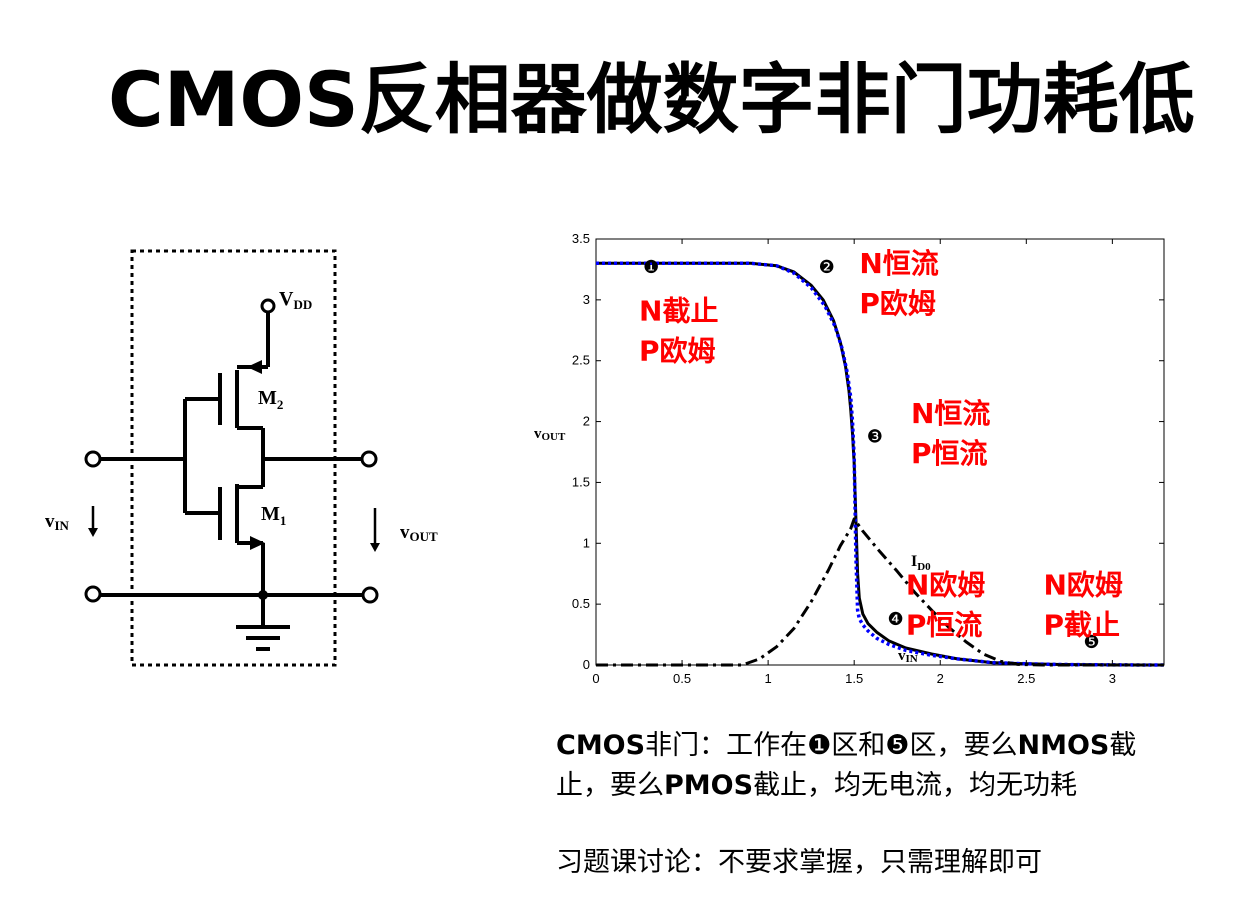  Describe the element at coordinates (263, 595) in the screenshot. I see `ground-node` at that location.